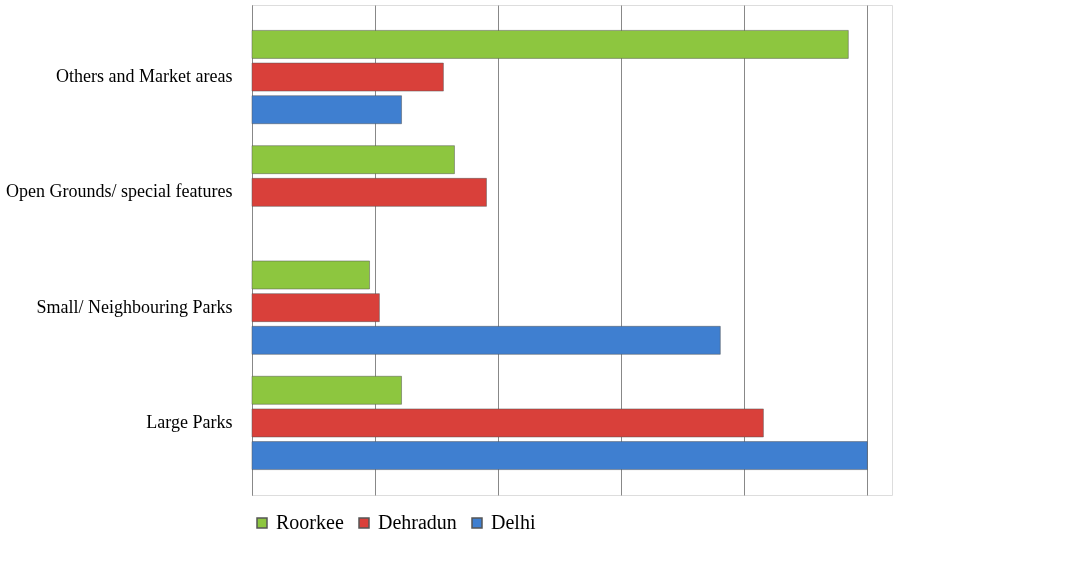 This screenshot has height=571, width=1071. I want to click on legend-label: Delhi, so click(513, 522).